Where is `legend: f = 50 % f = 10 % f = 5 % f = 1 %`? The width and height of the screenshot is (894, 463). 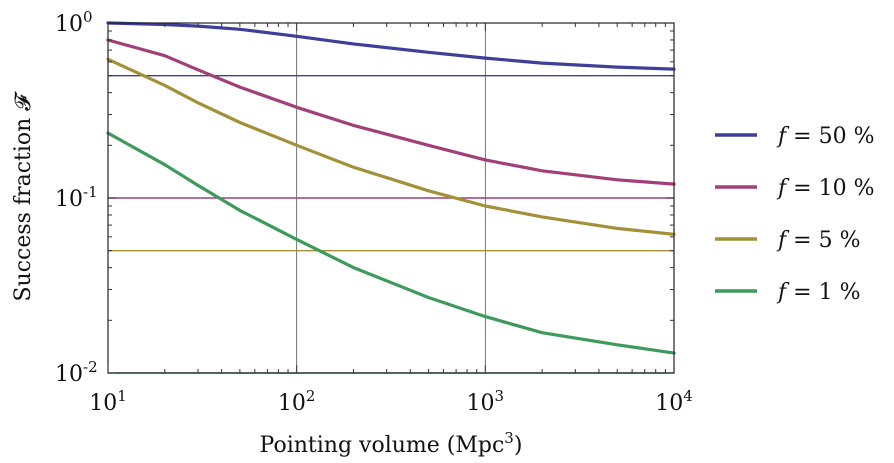
legend: f = 50 % f = 10 % f = 5 % f = 1 % is located at coordinates (794, 214).